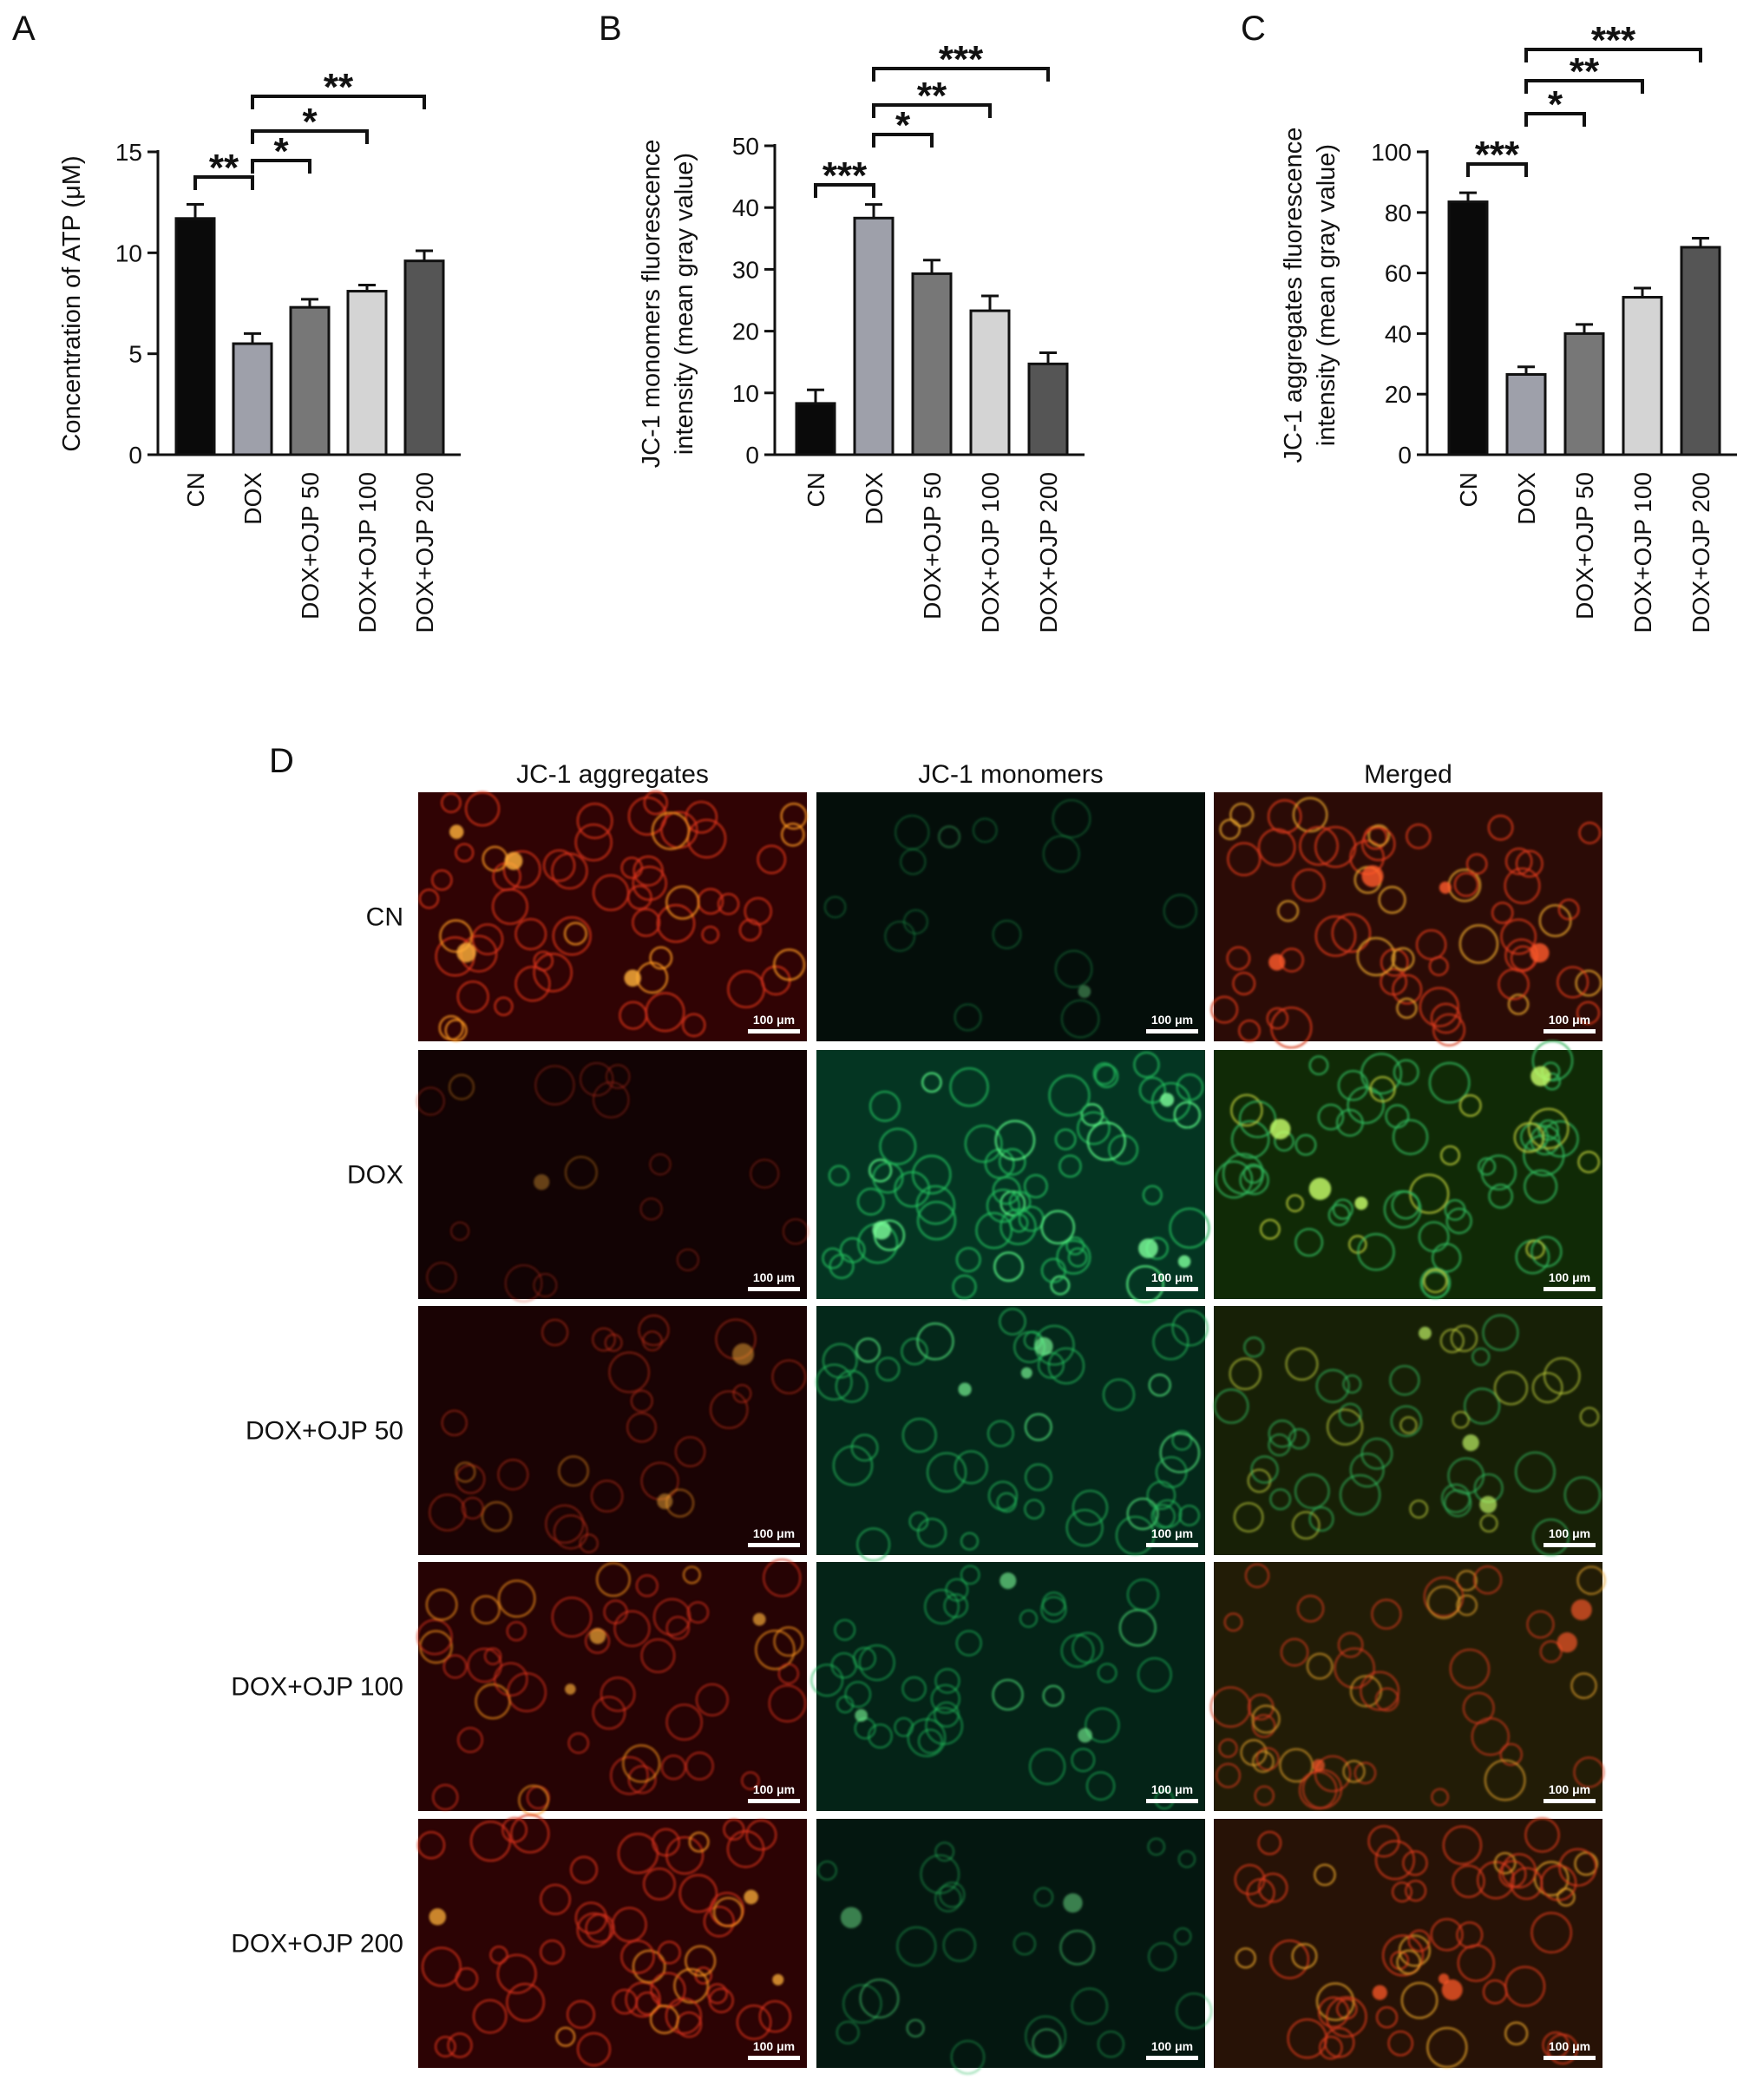  I want to click on row-header: DOX+OJP 200, so click(317, 1944).